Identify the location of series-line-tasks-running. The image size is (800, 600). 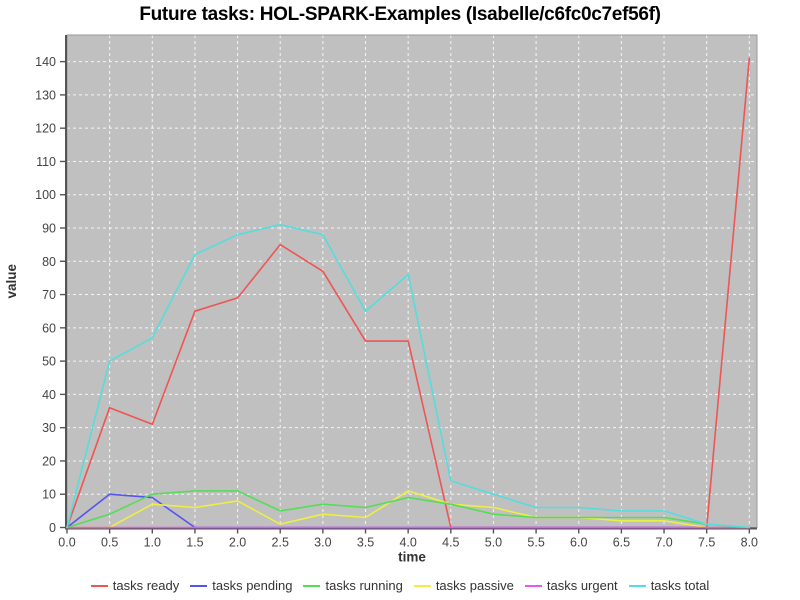
(408, 509).